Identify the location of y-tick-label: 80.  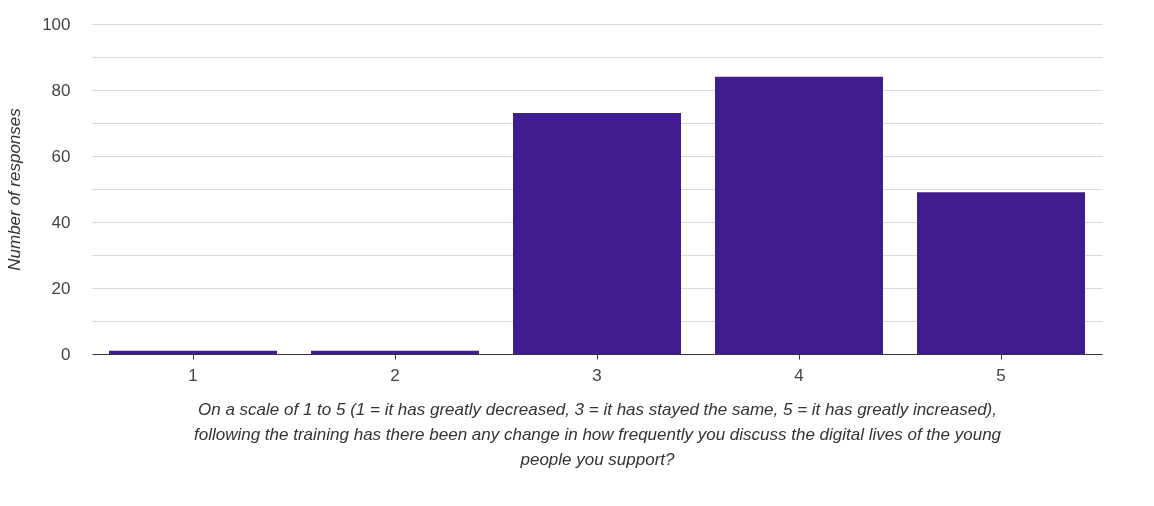
(61, 90).